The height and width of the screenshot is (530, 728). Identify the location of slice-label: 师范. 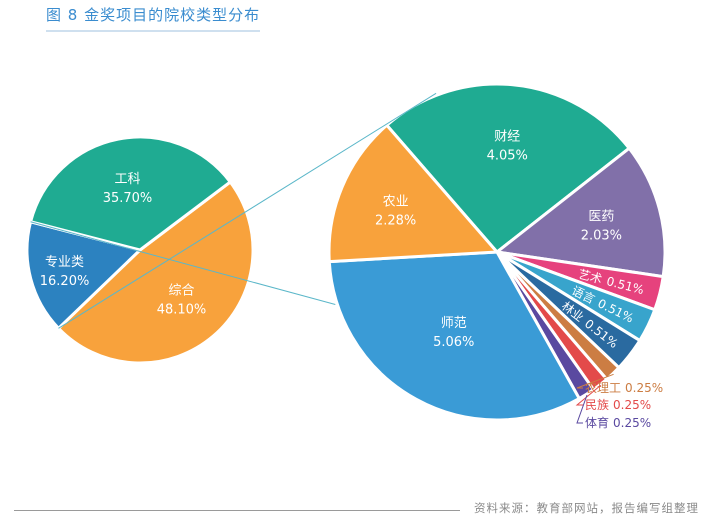
(454, 323).